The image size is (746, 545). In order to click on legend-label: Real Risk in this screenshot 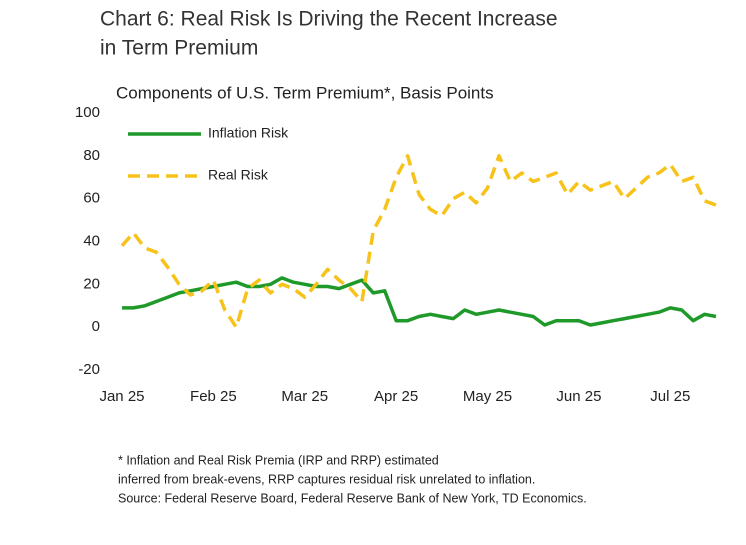, I will do `click(238, 175)`.